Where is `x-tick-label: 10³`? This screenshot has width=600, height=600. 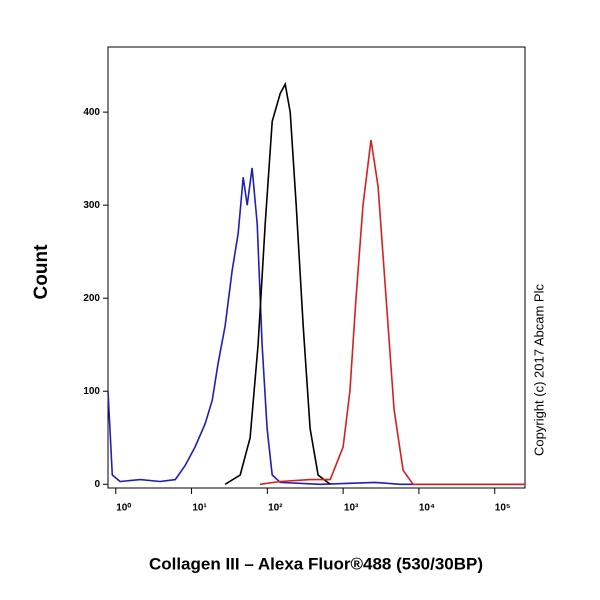
x-tick-label: 10³ is located at coordinates (351, 508).